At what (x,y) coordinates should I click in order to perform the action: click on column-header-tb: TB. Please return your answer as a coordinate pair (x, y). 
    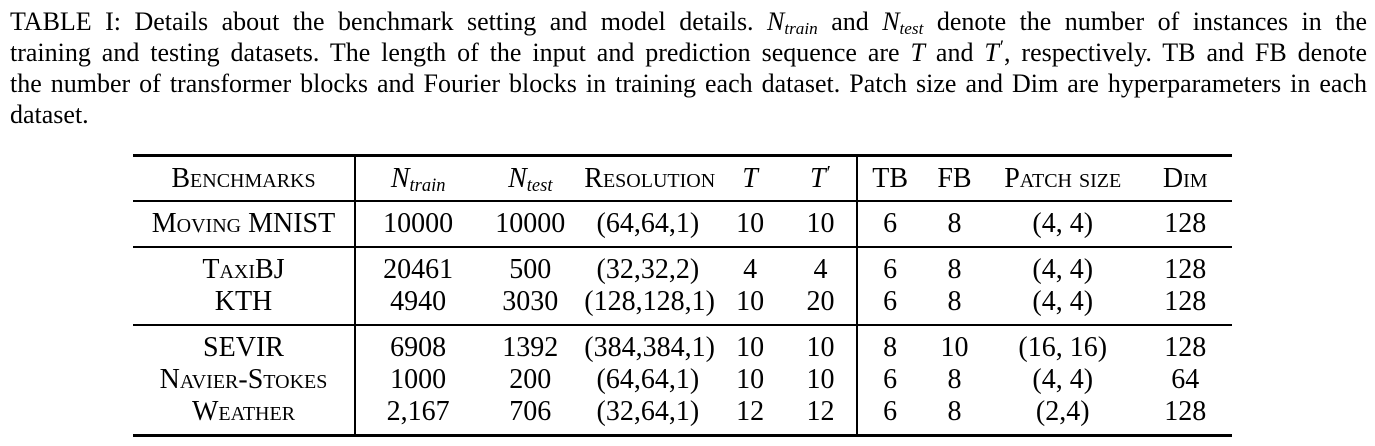
    Looking at the image, I should click on (890, 178).